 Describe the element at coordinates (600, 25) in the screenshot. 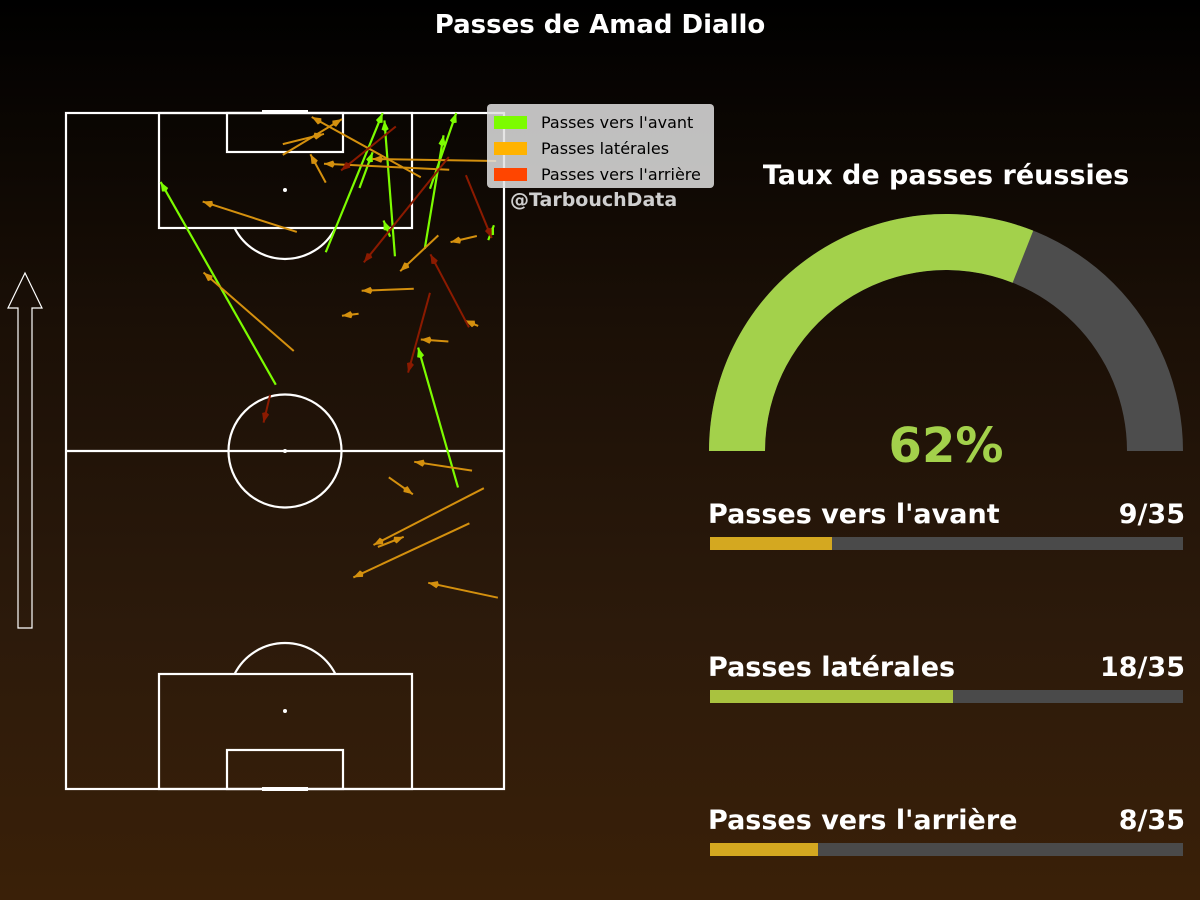

I see `chart-title: Passes de Amad Diallo` at that location.